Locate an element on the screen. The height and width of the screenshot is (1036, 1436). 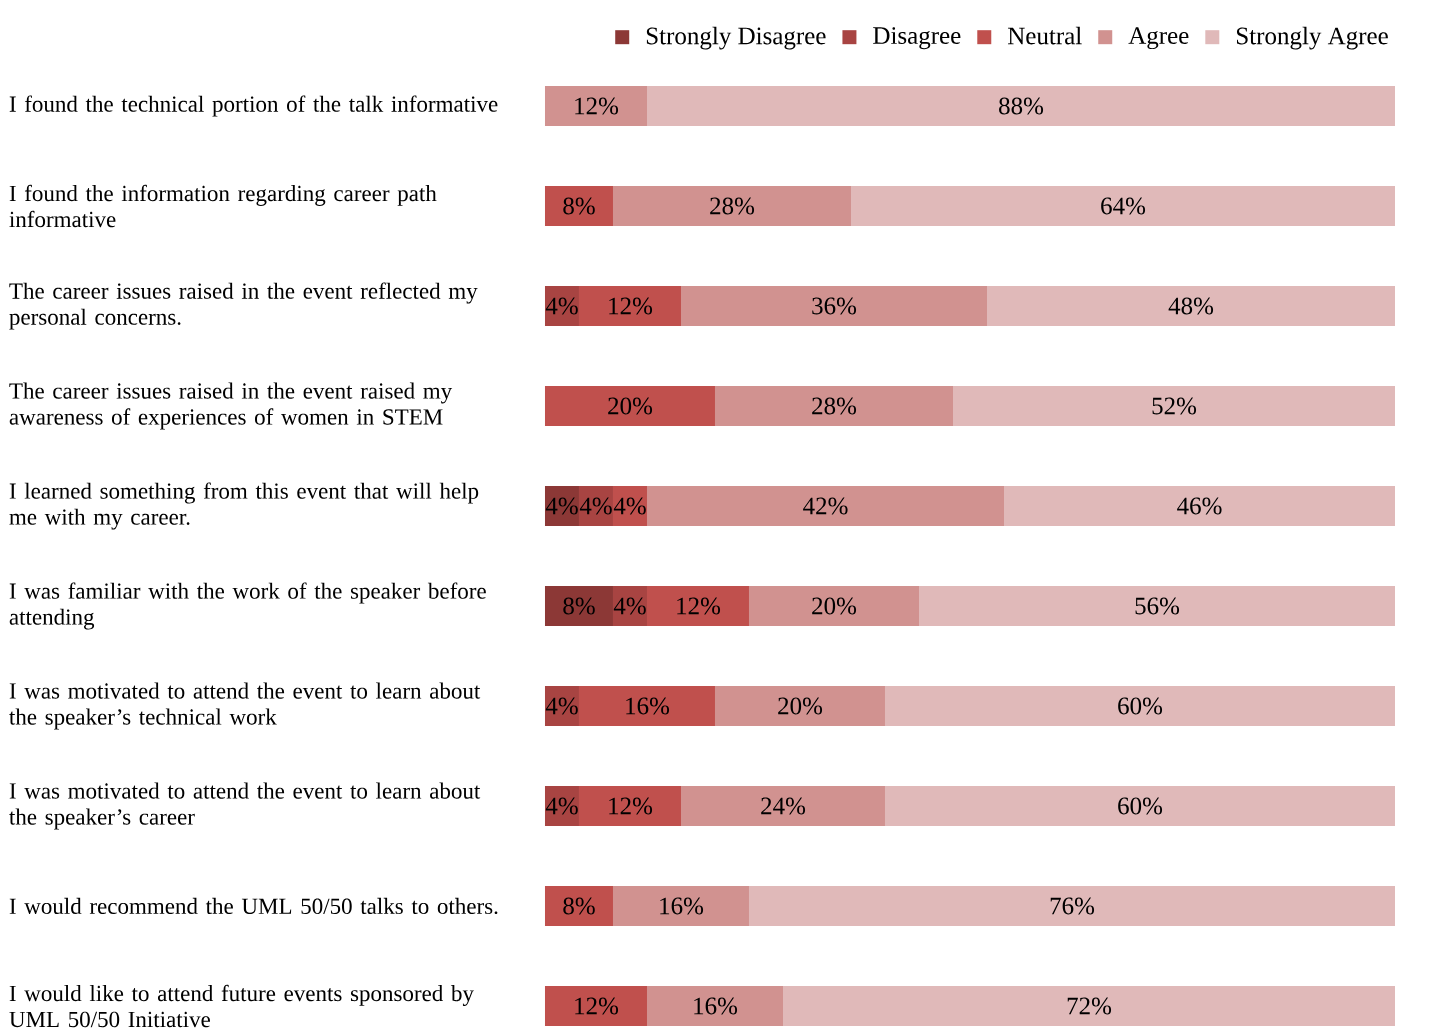
data-label: 76% is located at coordinates (1072, 906).